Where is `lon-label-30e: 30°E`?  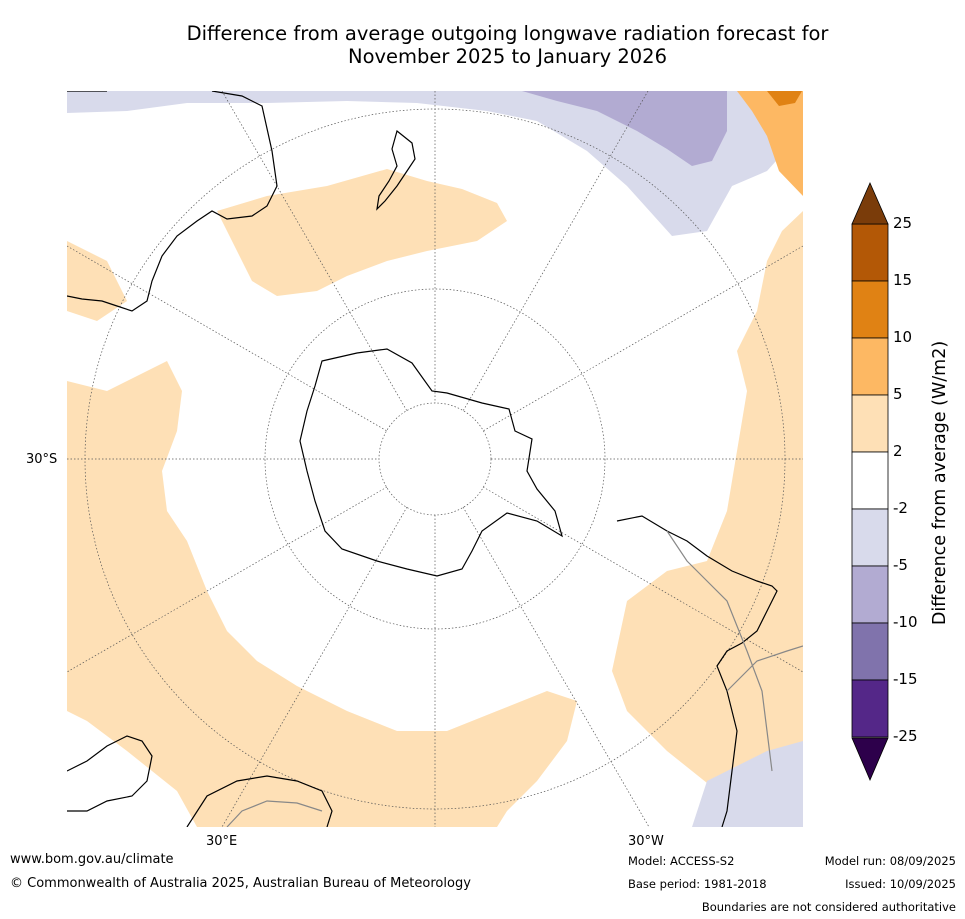 lon-label-30e: 30°E is located at coordinates (222, 841).